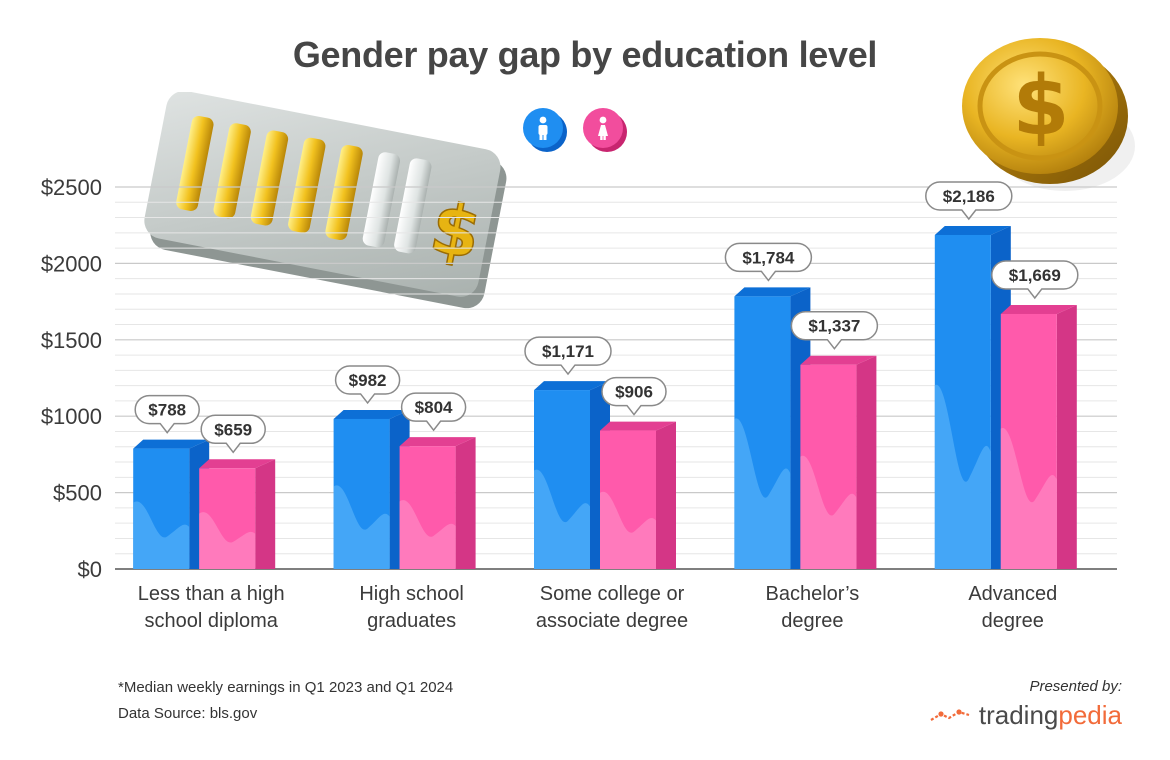 This screenshot has height=760, width=1170. I want to click on gold-coin-icon: $, so click(1048, 114).